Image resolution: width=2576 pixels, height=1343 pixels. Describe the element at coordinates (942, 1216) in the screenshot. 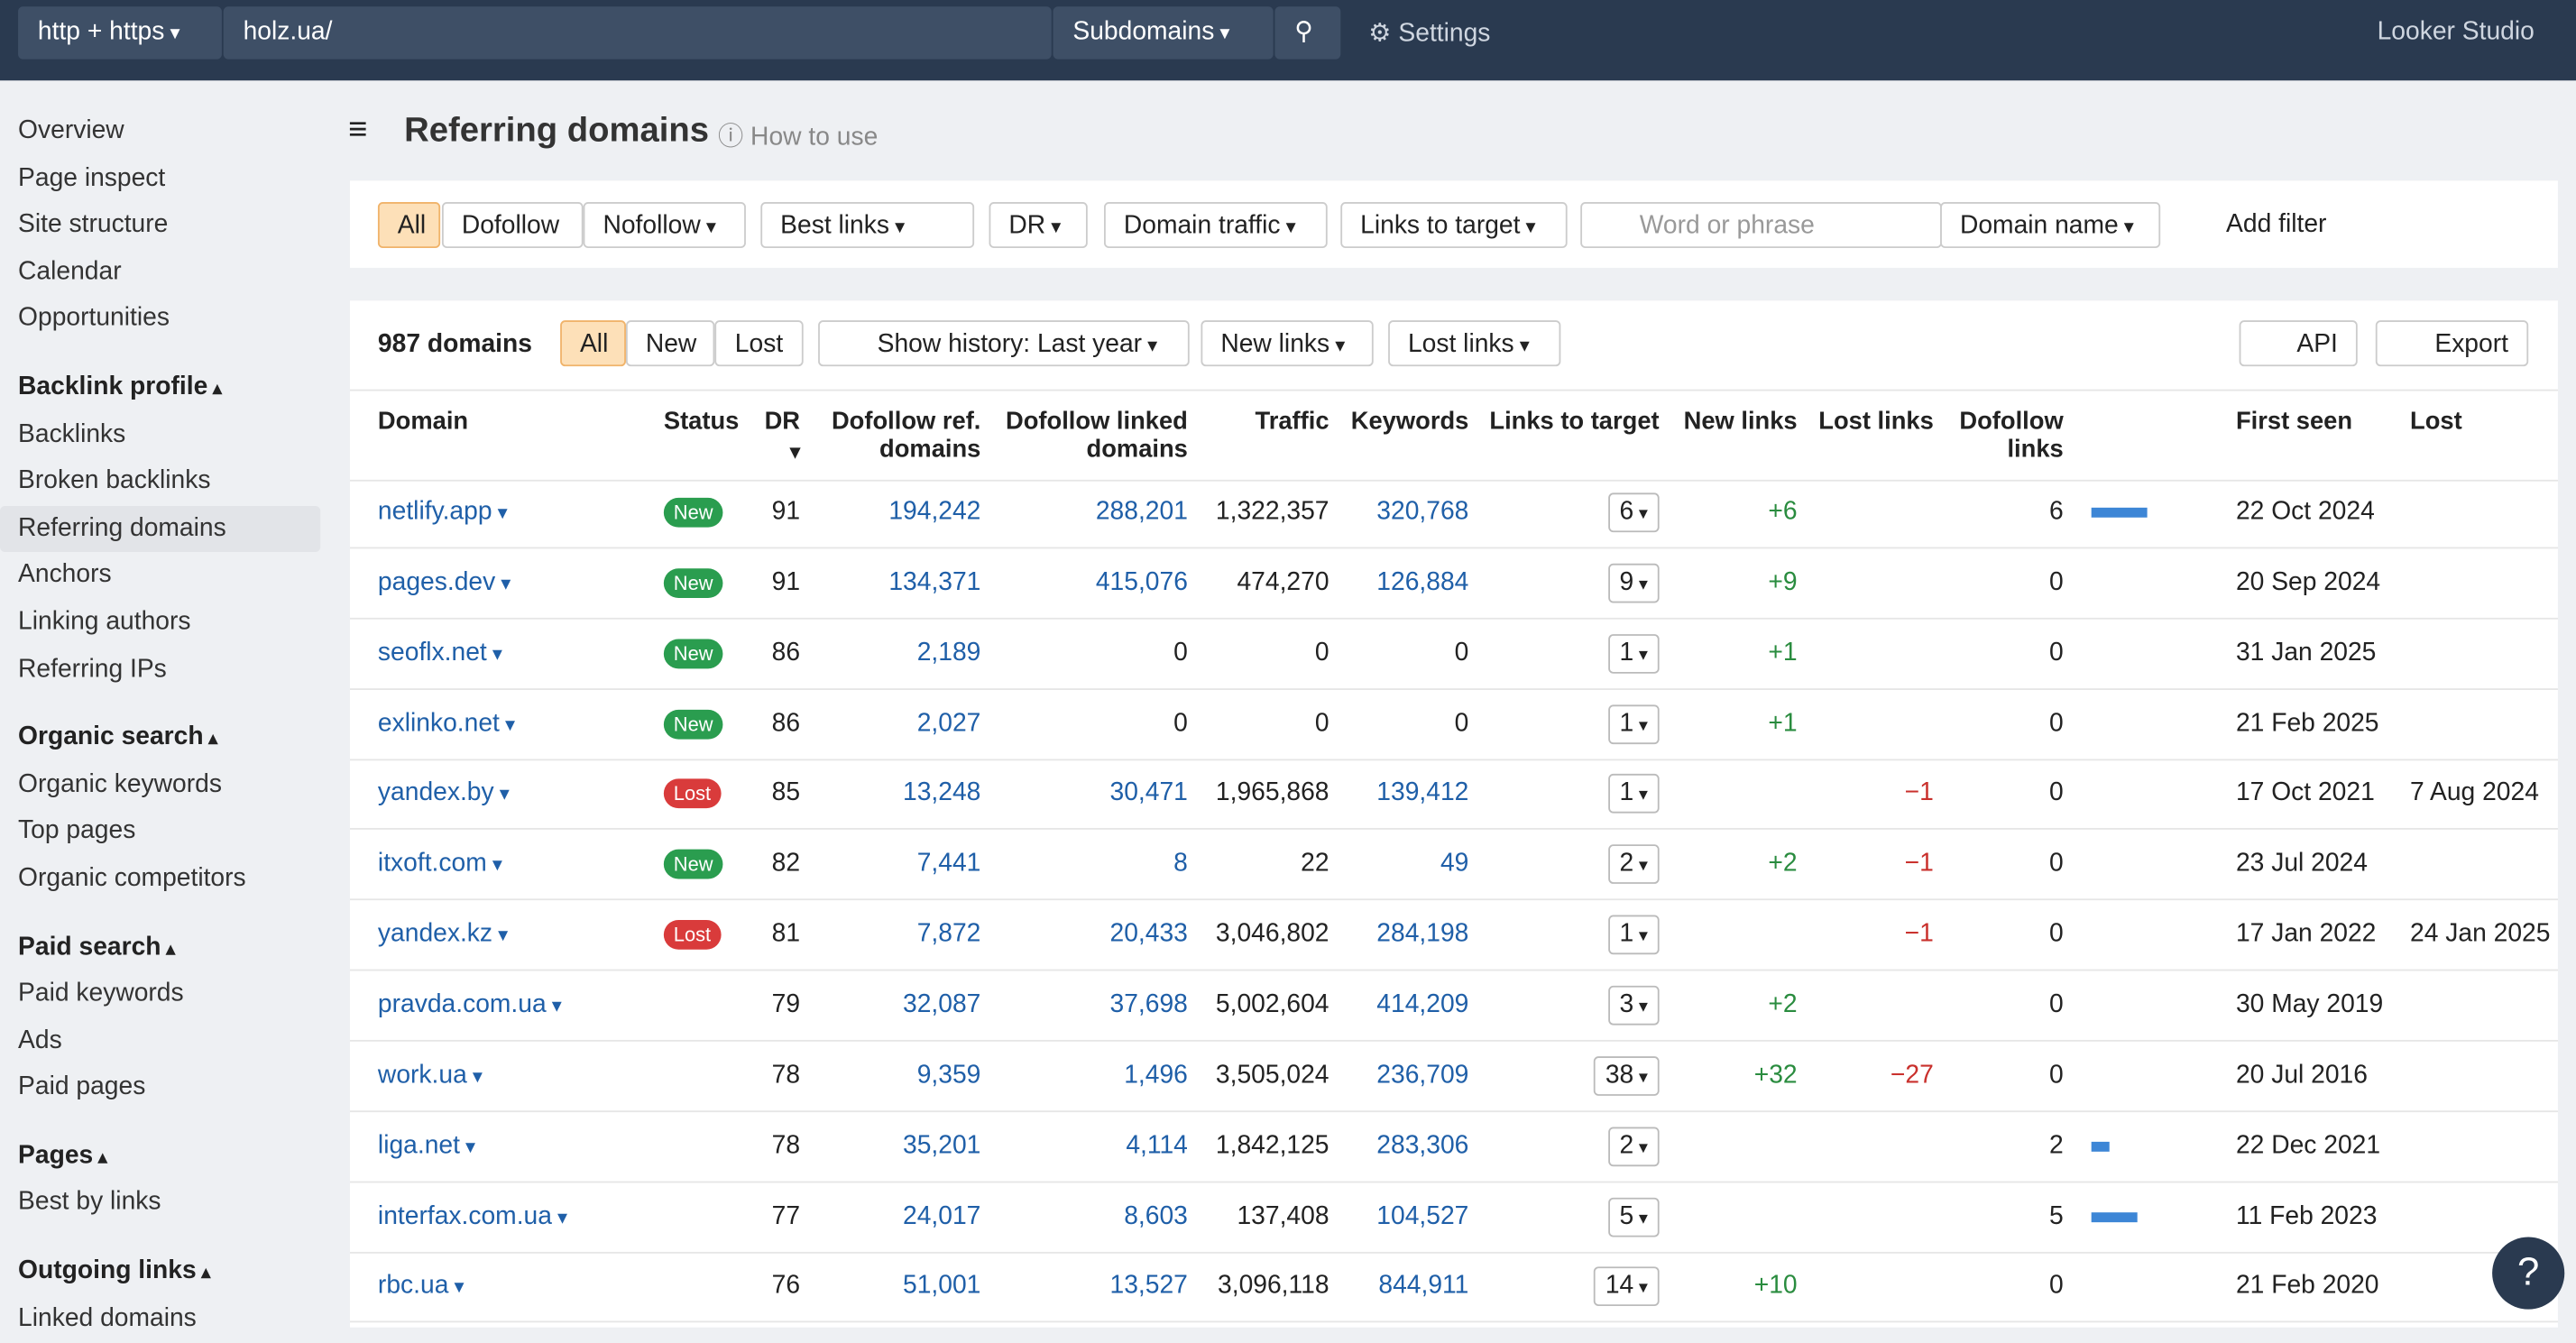

I see `cell: 24,017` at that location.